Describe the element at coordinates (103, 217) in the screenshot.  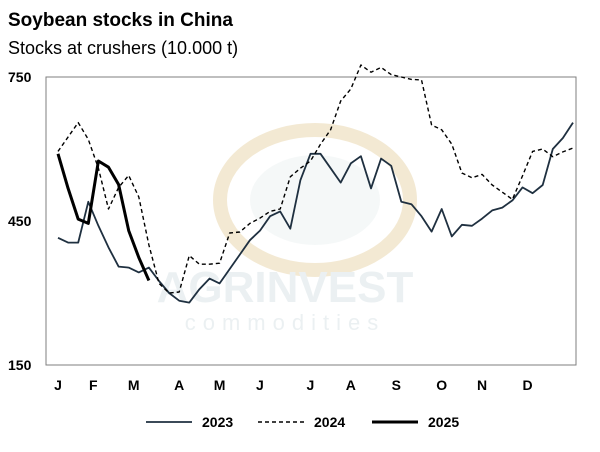
I see `series-line-2025` at that location.